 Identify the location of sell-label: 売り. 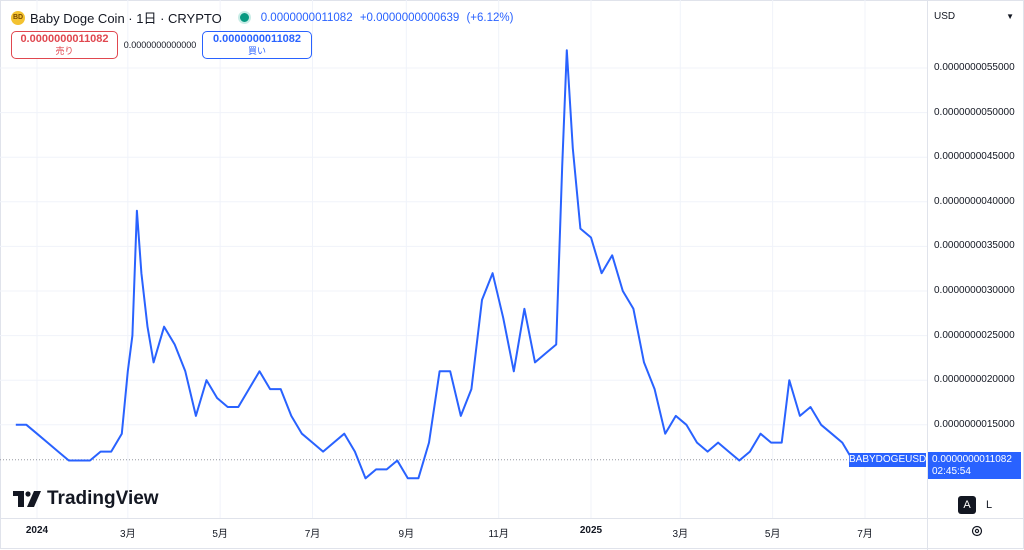
(64, 51).